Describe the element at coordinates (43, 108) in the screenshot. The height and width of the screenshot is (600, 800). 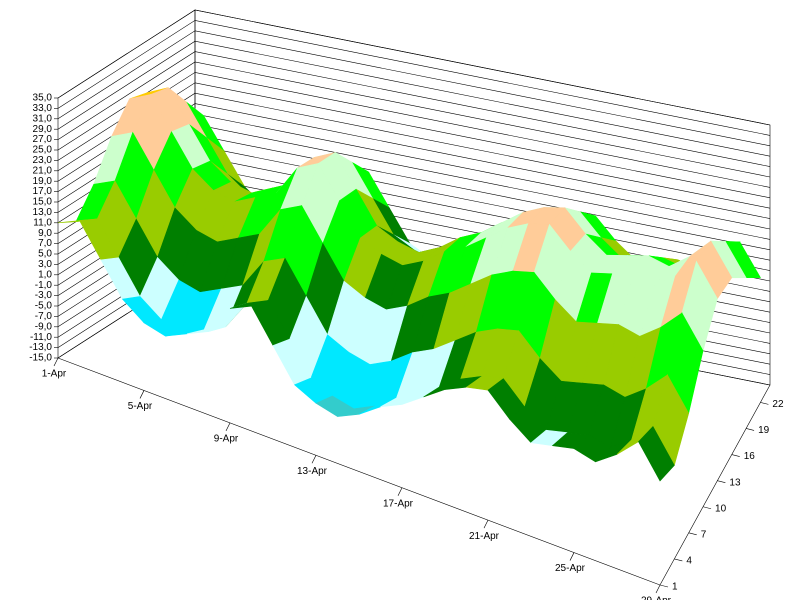
I see `z-tick-label: 33,0` at that location.